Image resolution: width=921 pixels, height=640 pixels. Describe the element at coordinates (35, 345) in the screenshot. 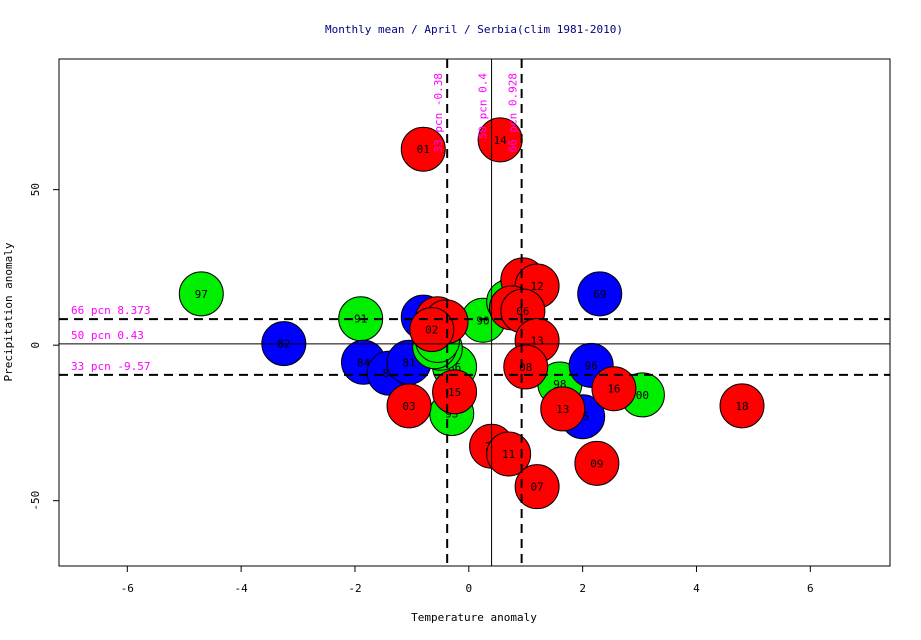

I see `y-tick-label: 0` at that location.